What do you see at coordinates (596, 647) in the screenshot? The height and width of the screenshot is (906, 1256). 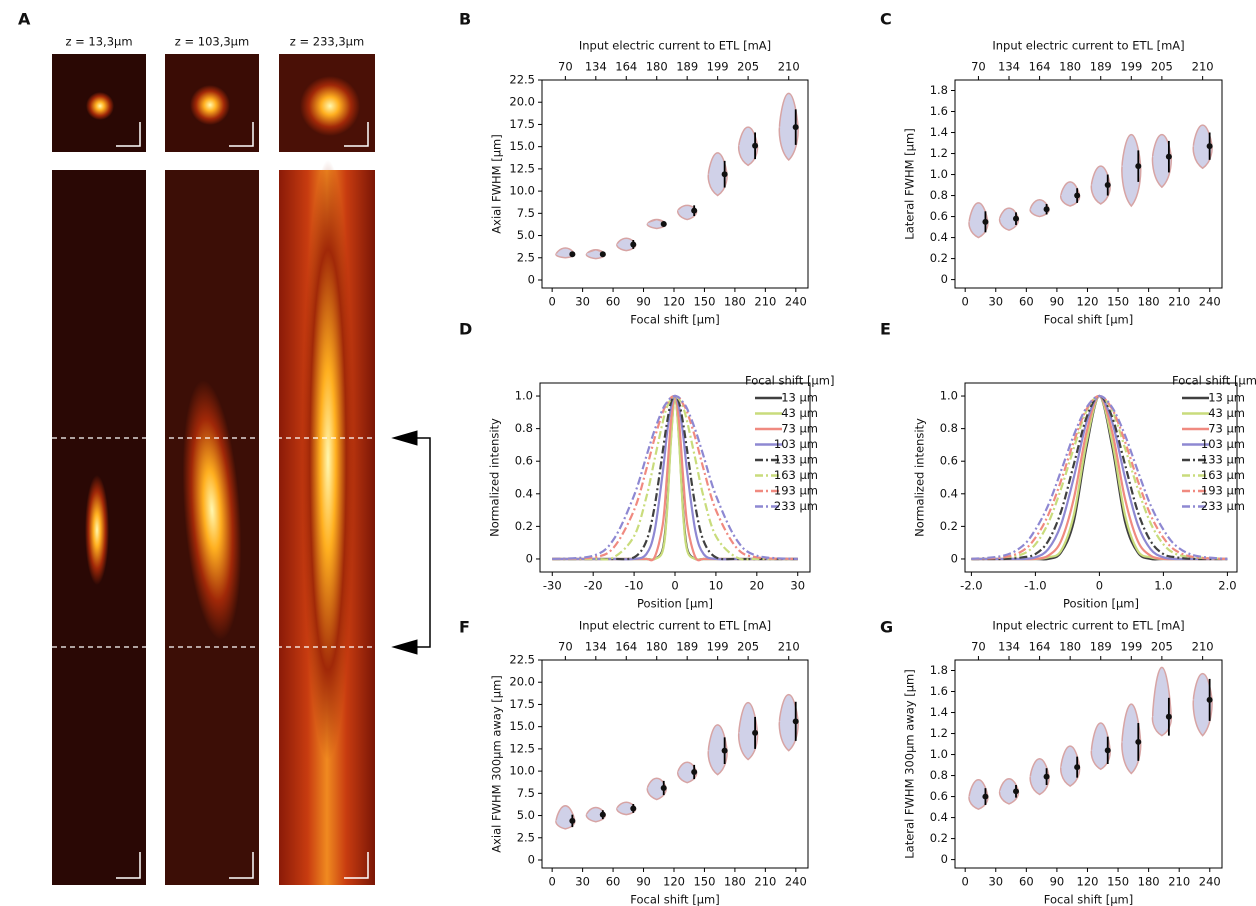 I see `x2-tick-label: 134` at bounding box center [596, 647].